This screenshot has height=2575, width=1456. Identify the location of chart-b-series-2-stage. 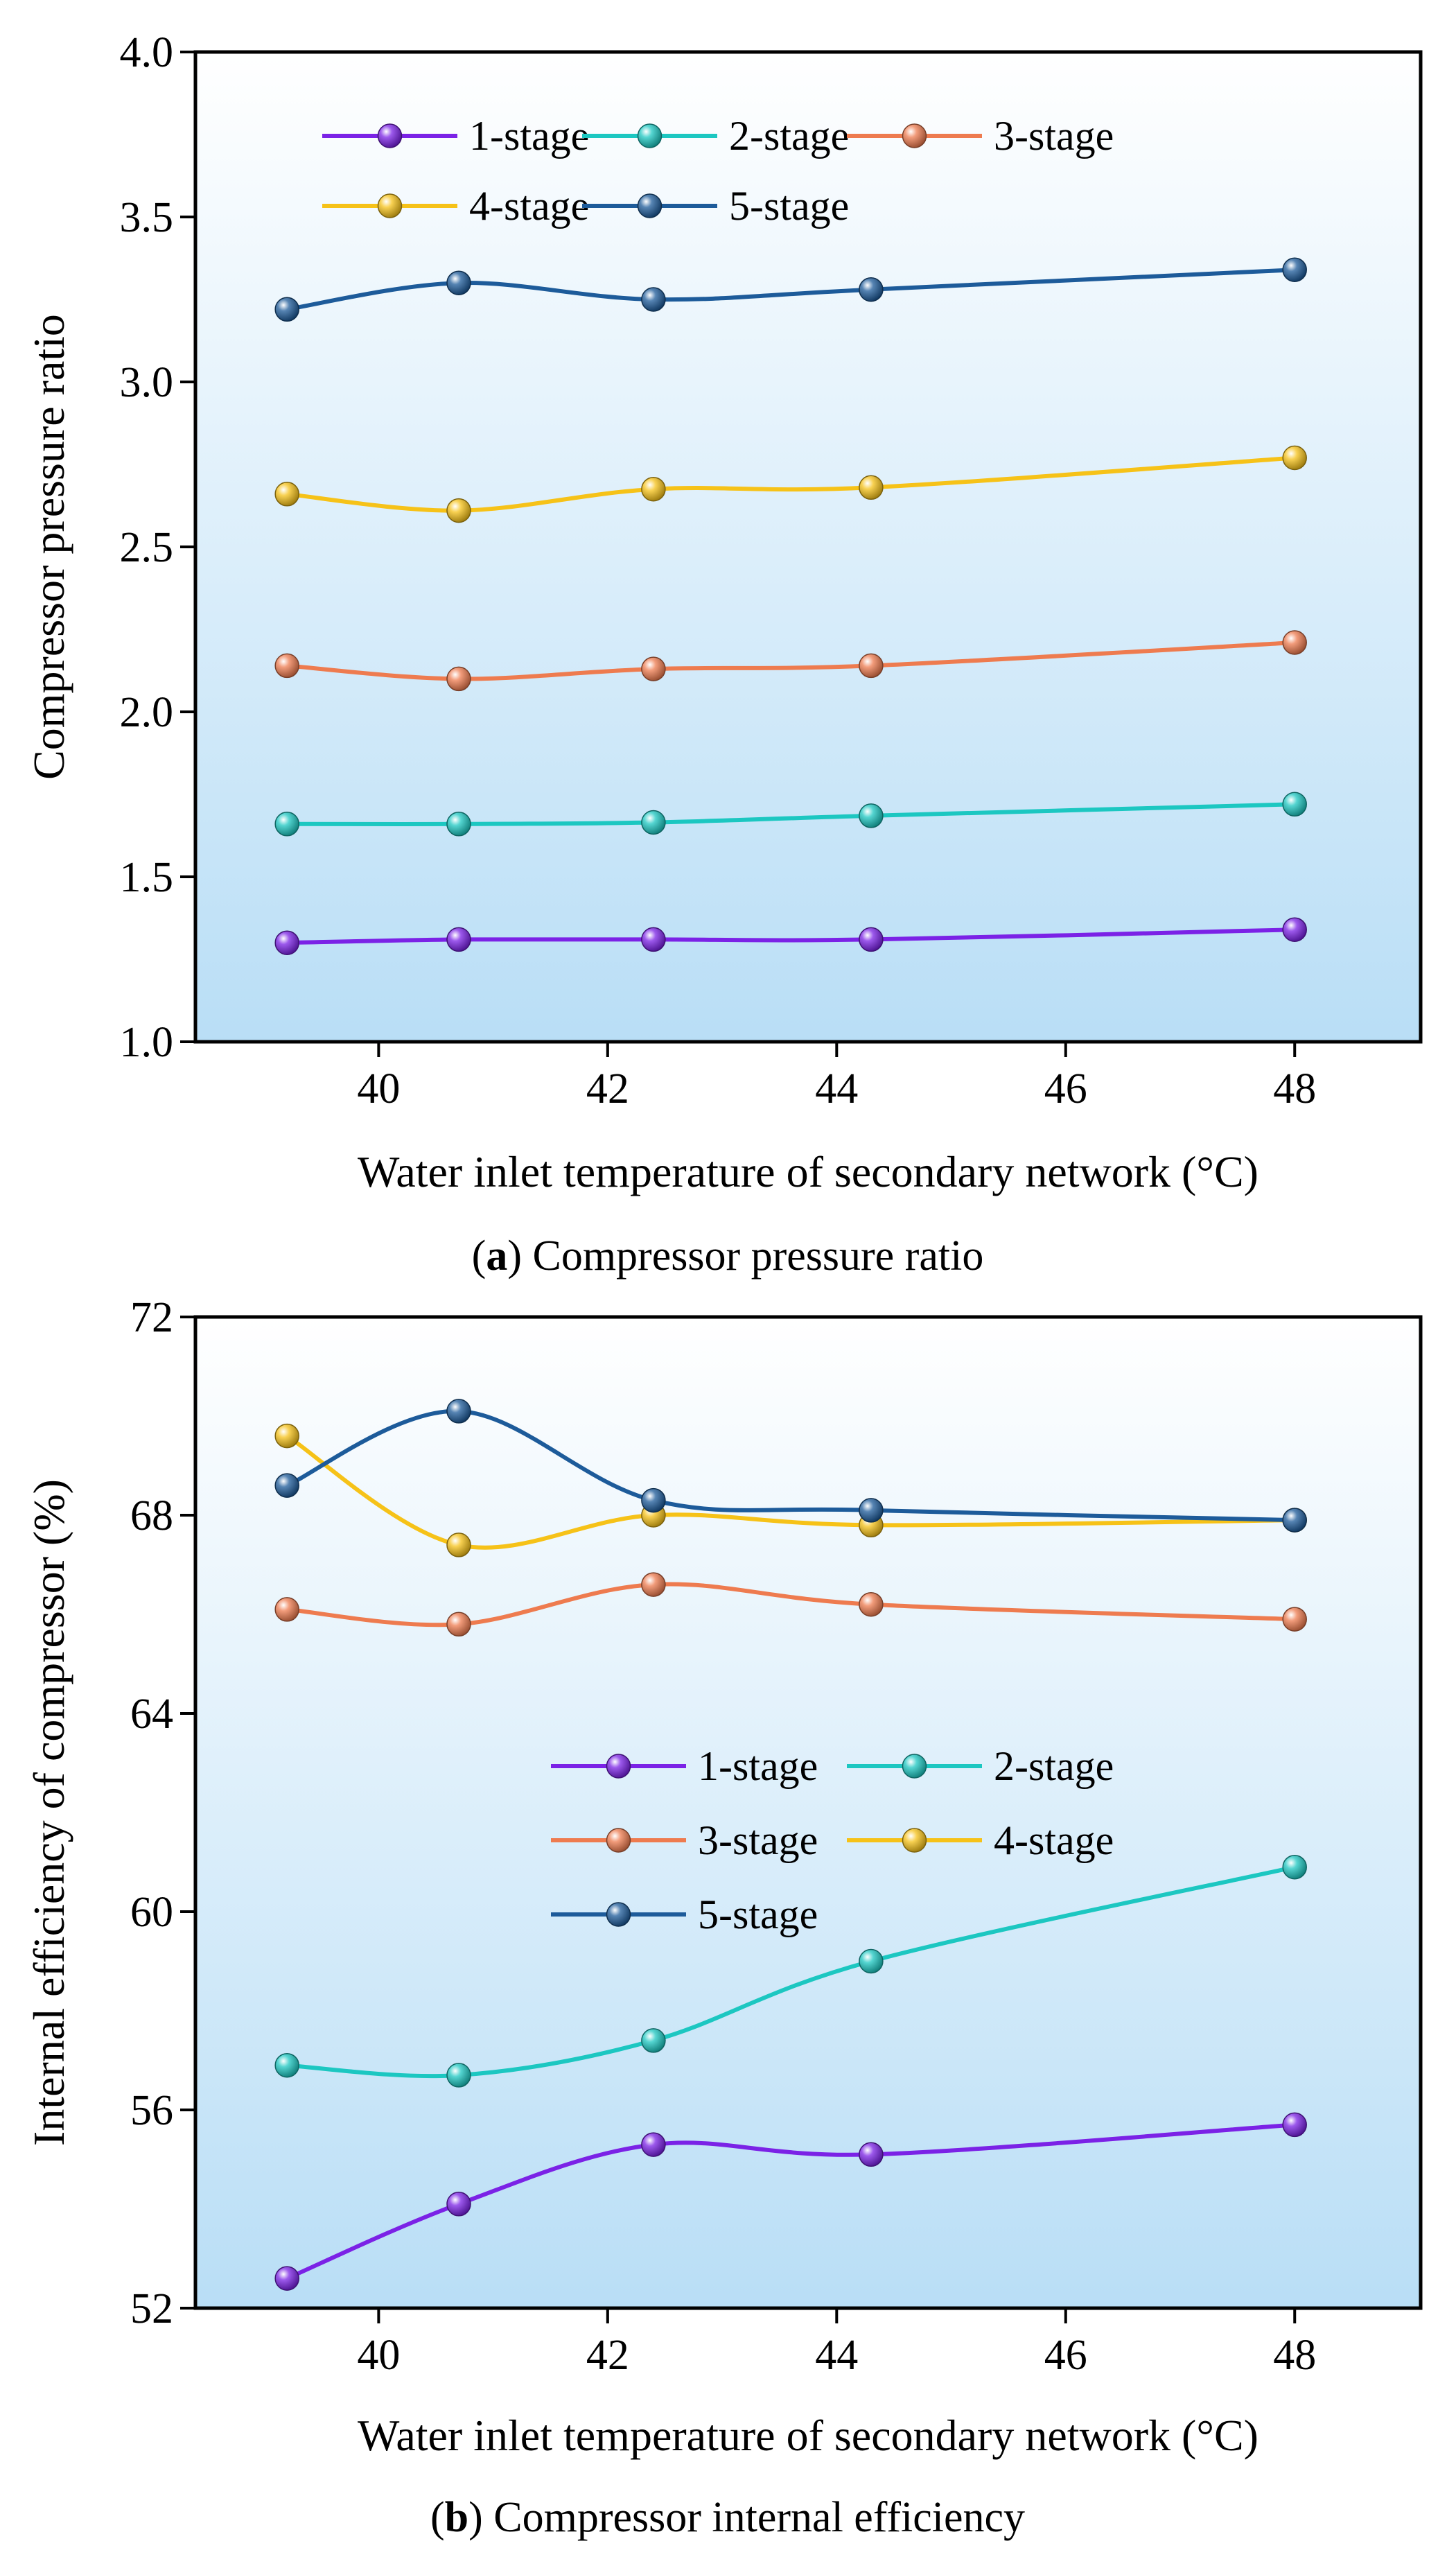
(791, 1971).